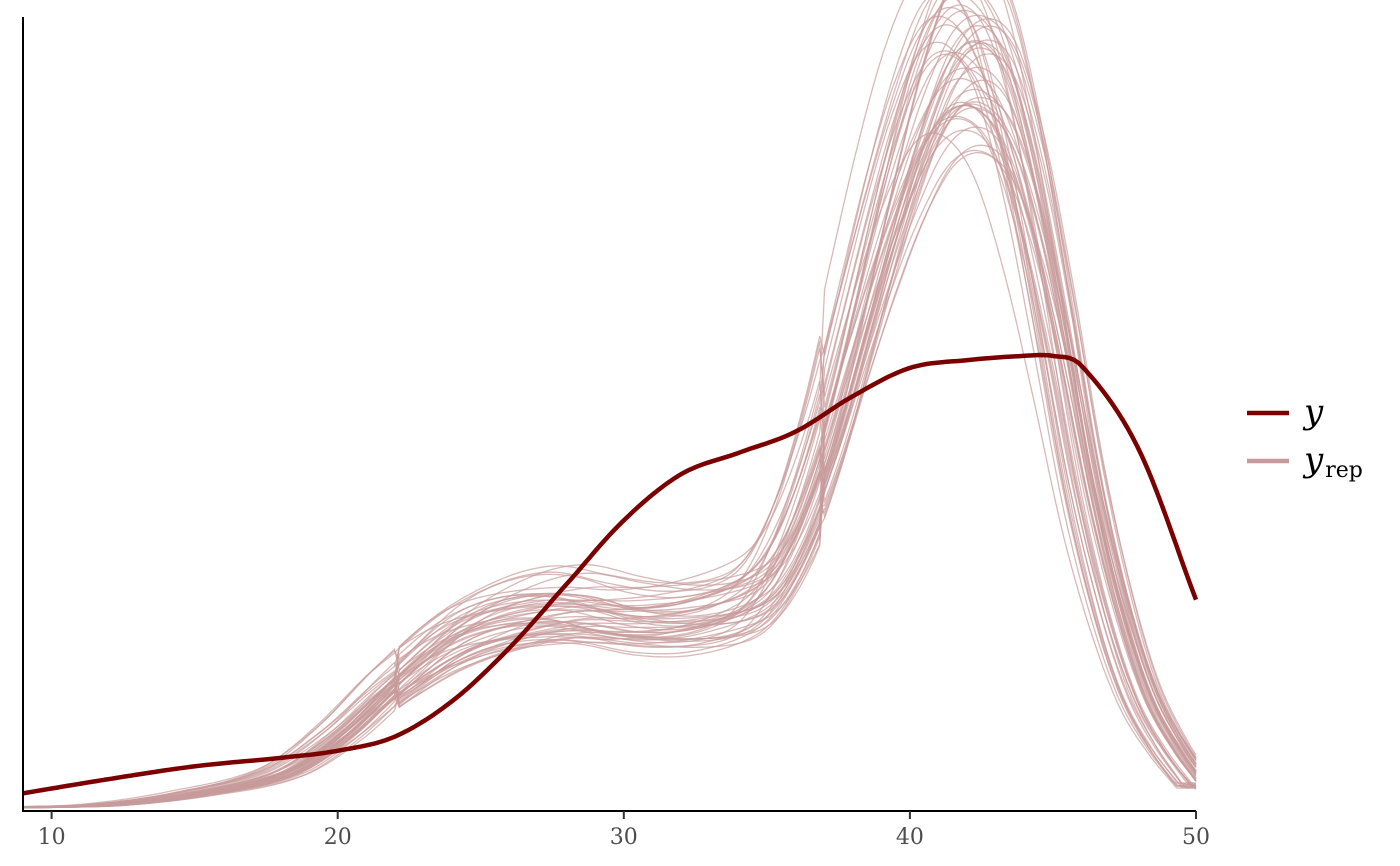  Describe the element at coordinates (338, 837) in the screenshot. I see `x-tick-label: 20` at that location.